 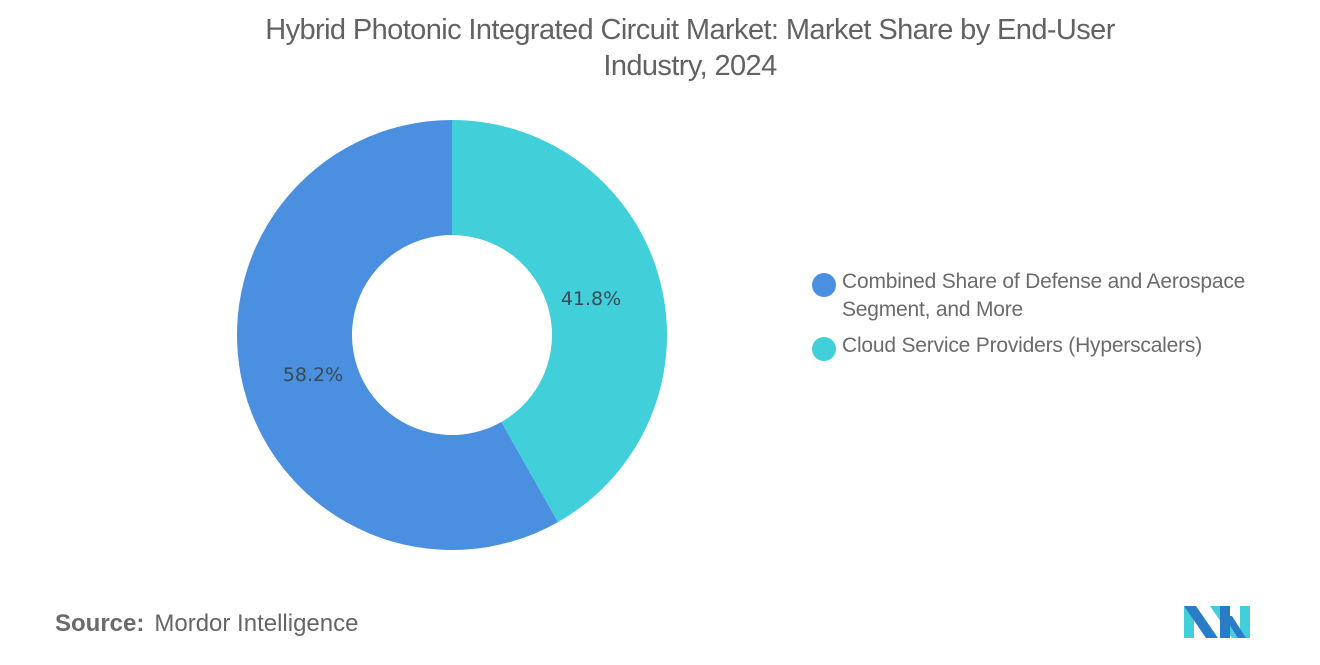 I want to click on source-note: Source: Mordor Intelligence, so click(x=206, y=624).